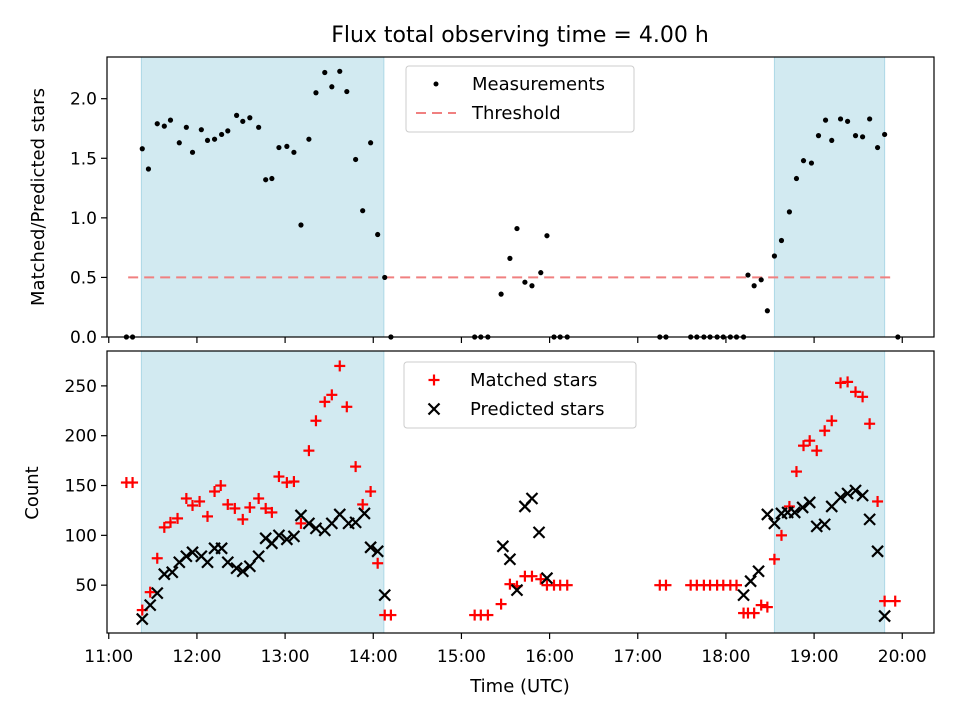 This screenshot has height=720, width=960. I want to click on legend-matched-label: Matched stars, so click(533, 380).